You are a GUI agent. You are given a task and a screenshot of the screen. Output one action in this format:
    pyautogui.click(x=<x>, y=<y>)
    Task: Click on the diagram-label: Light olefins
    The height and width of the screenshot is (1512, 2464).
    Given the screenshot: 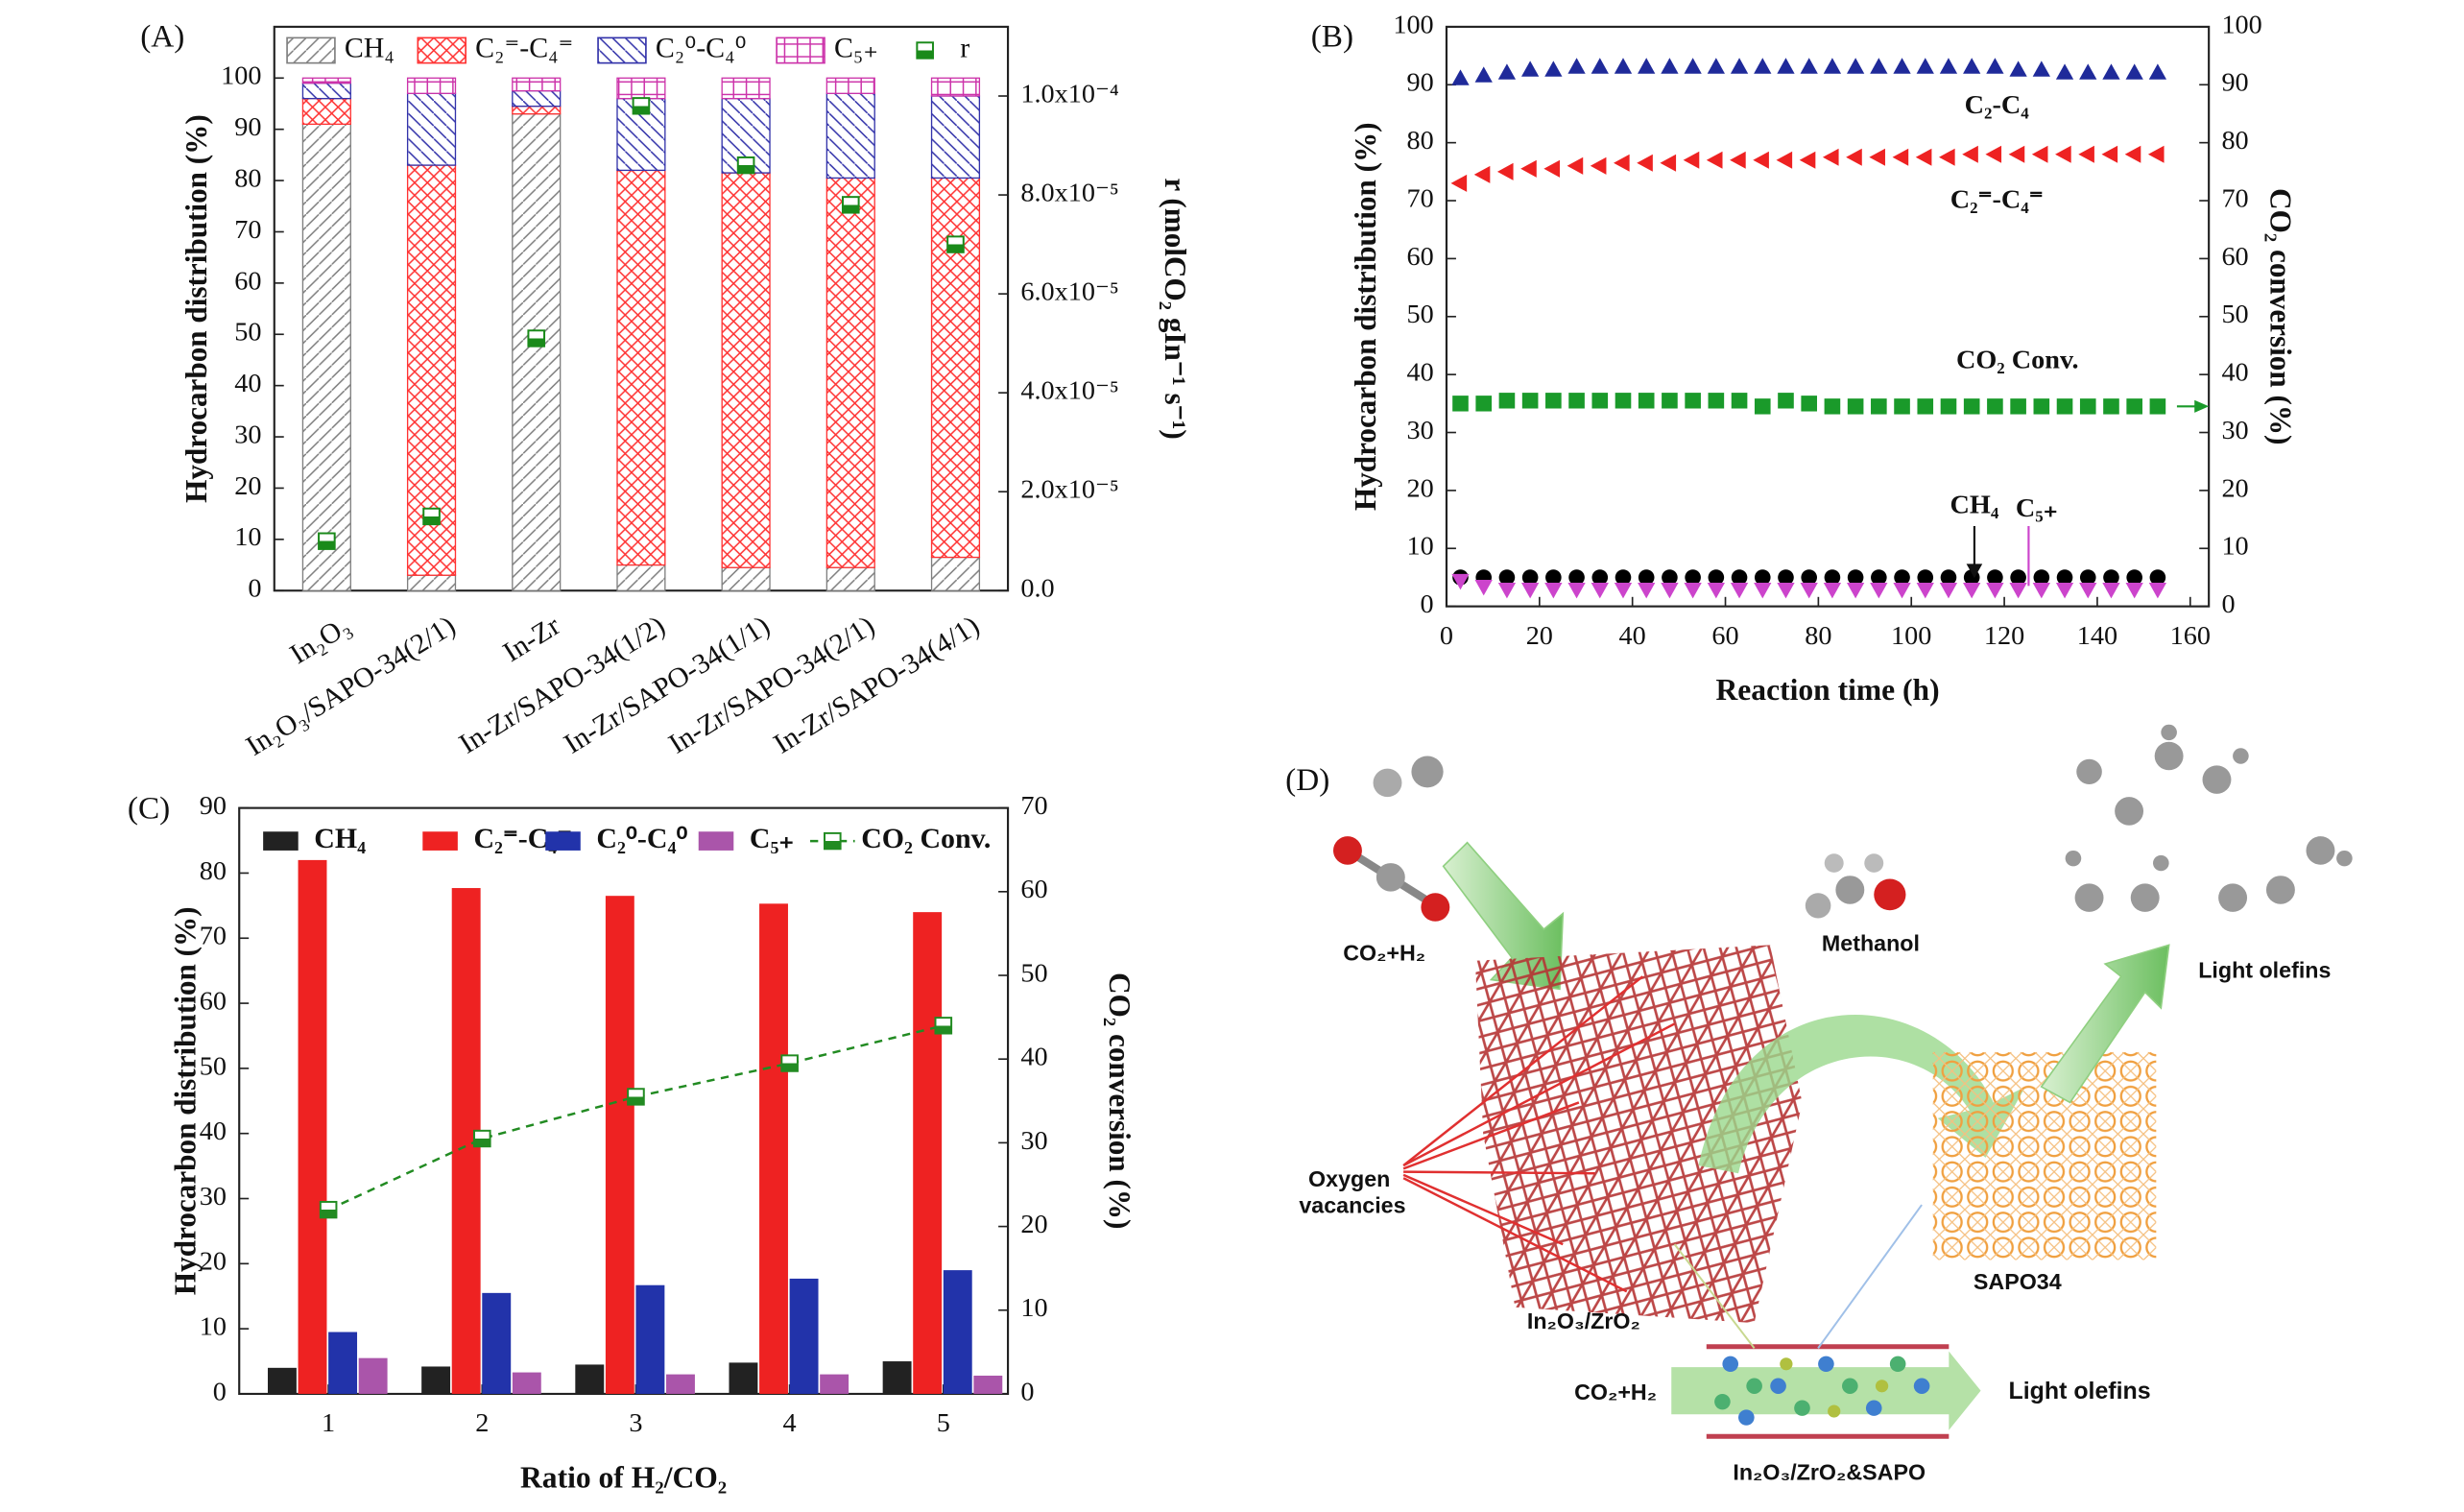 What is the action you would take?
    pyautogui.click(x=2080, y=1391)
    